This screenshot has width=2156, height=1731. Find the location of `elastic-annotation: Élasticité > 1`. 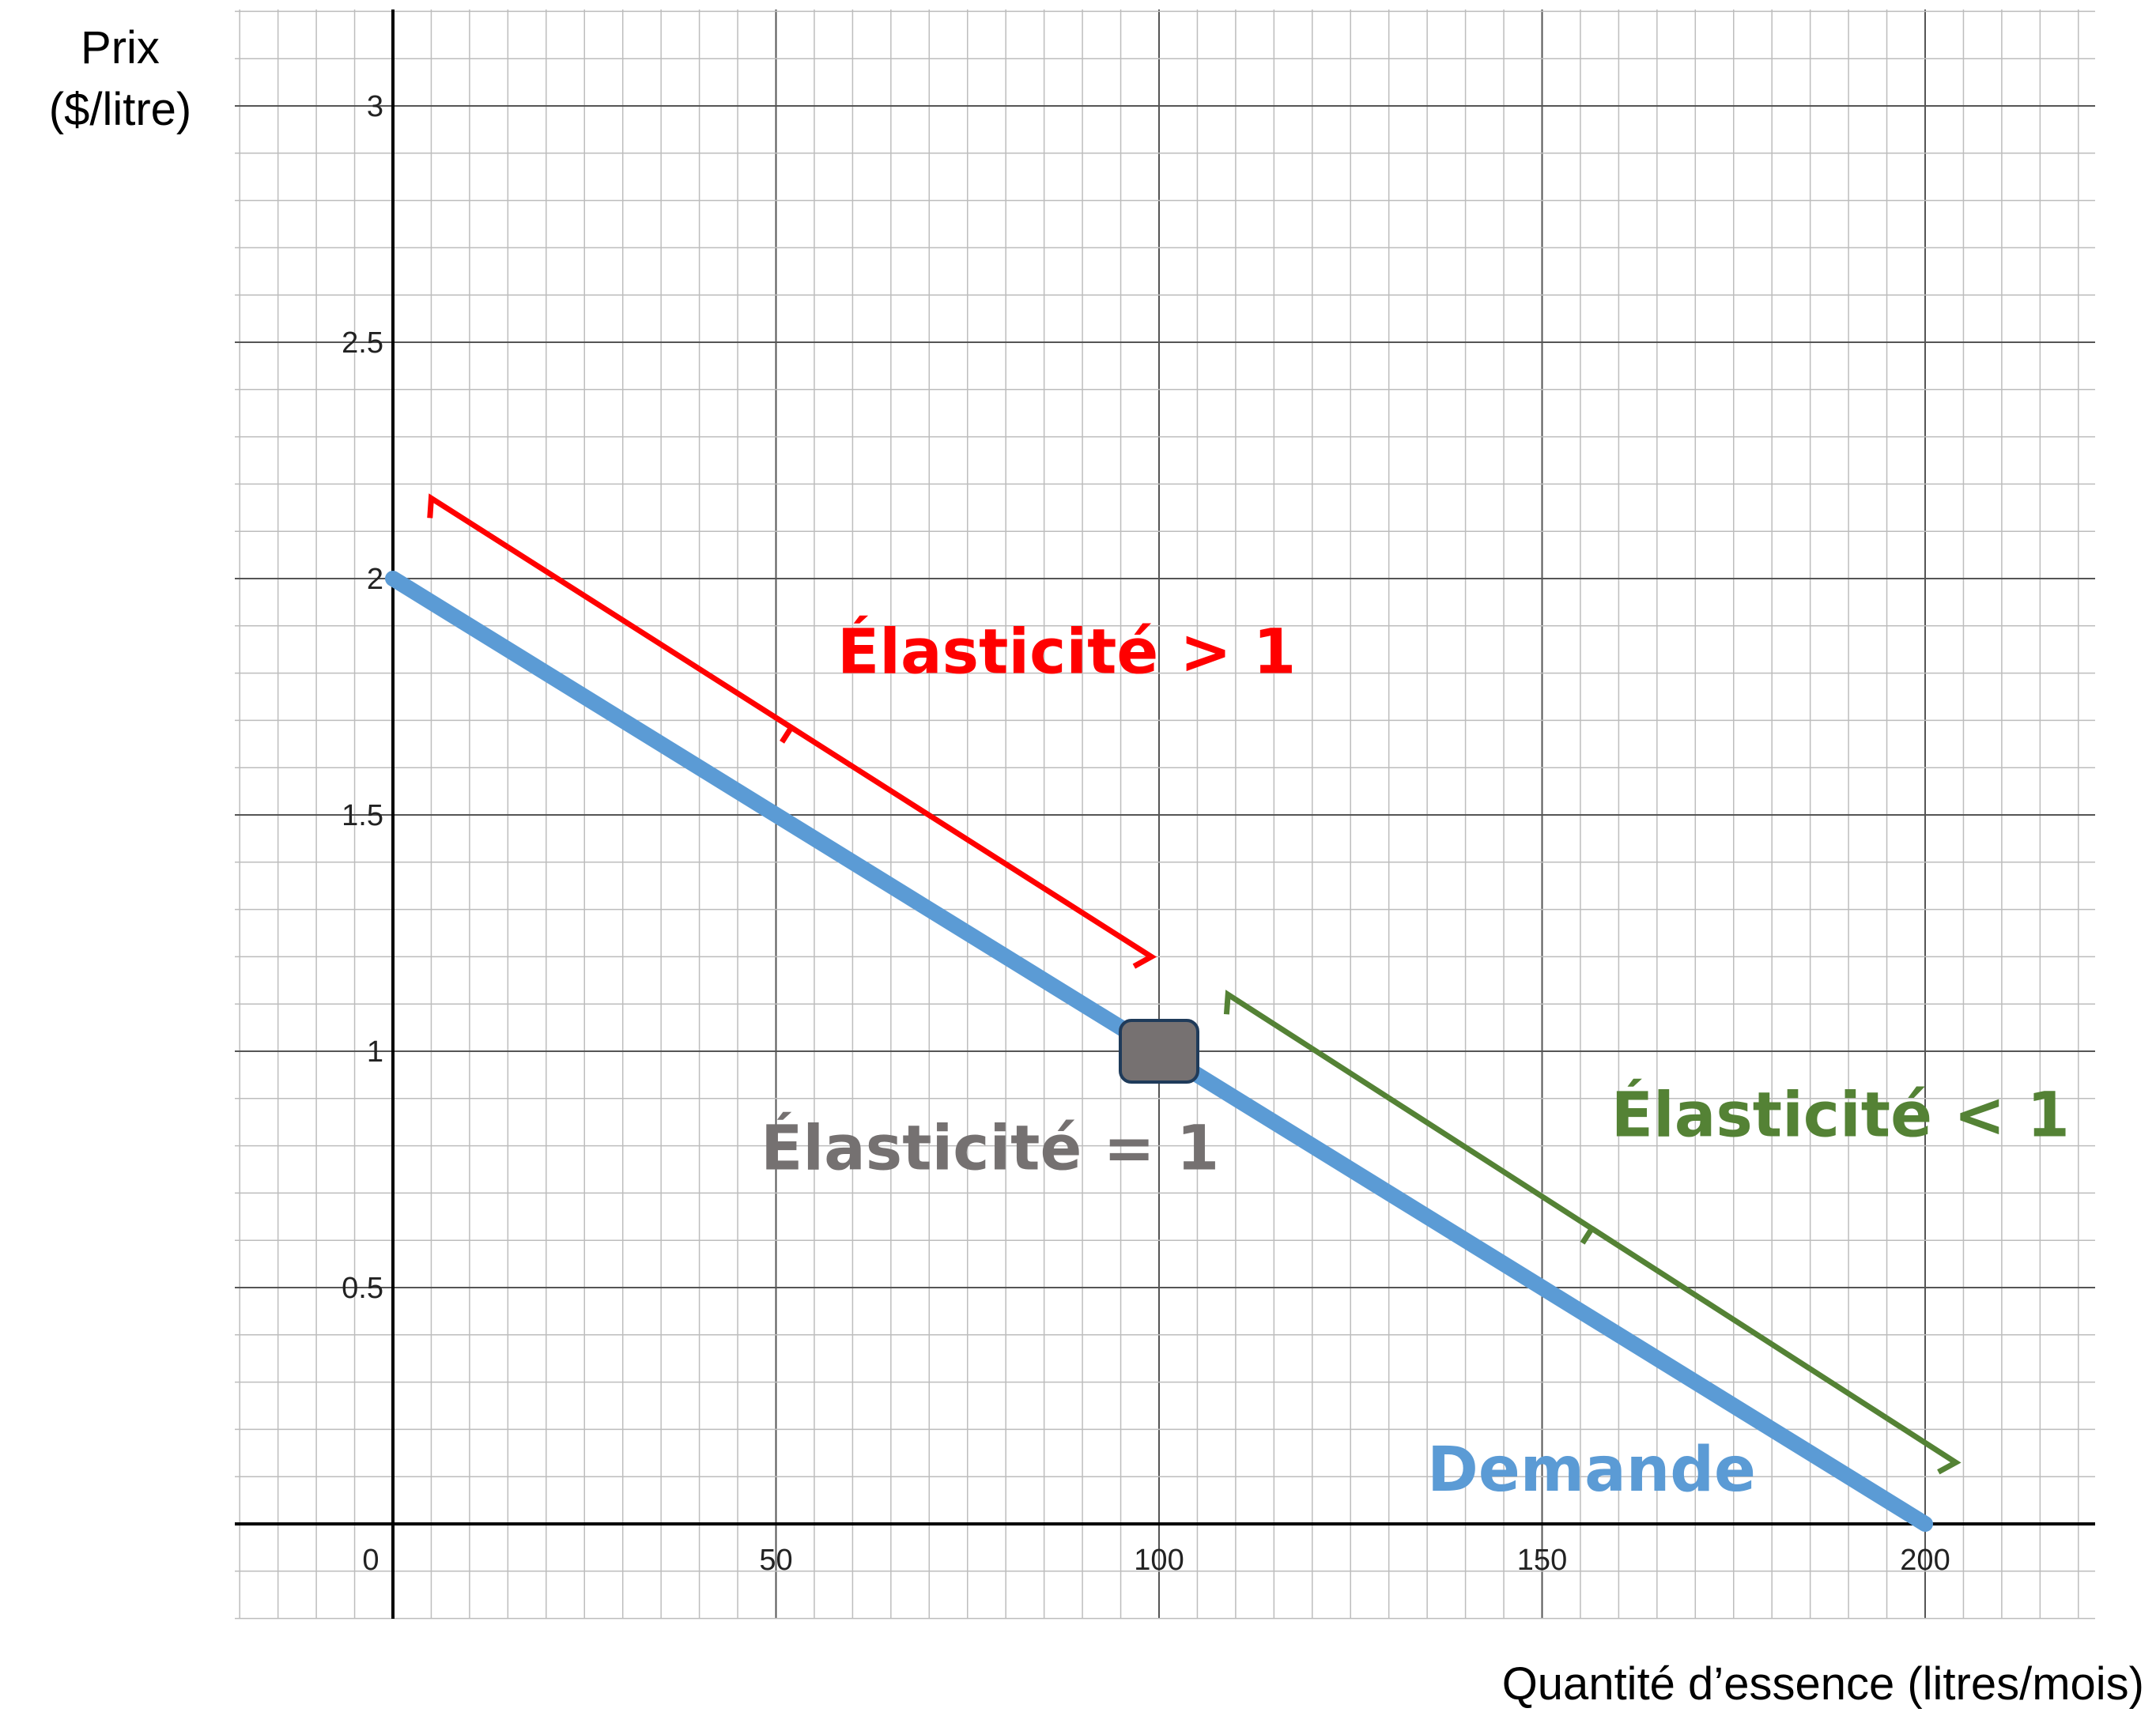

elastic-annotation: Élasticité > 1 is located at coordinates (1066, 652).